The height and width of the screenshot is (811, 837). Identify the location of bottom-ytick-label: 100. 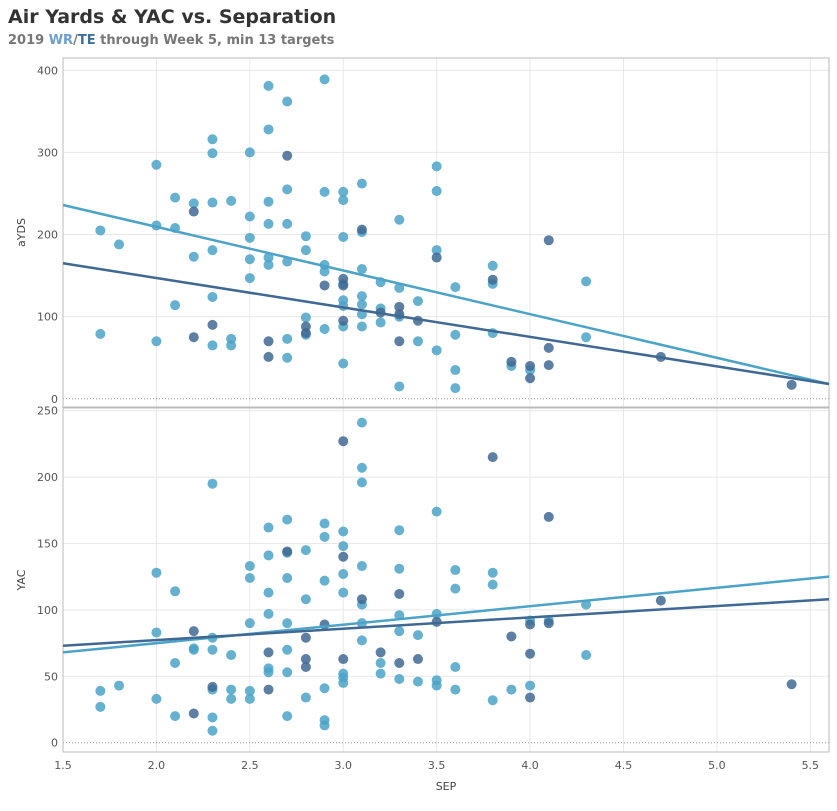
(47, 610).